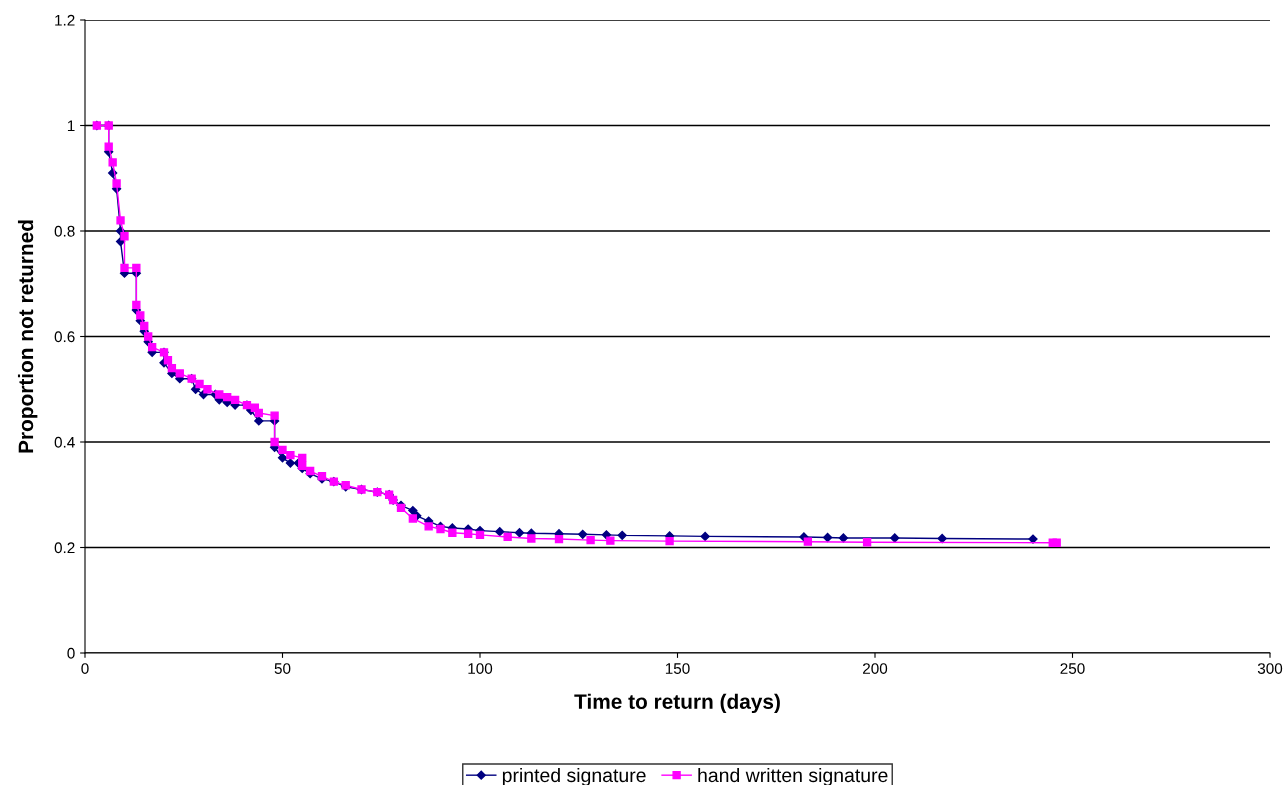 The width and height of the screenshot is (1286, 785). Describe the element at coordinates (27, 336) in the screenshot. I see `y-axis-title: Proportion not returned` at that location.